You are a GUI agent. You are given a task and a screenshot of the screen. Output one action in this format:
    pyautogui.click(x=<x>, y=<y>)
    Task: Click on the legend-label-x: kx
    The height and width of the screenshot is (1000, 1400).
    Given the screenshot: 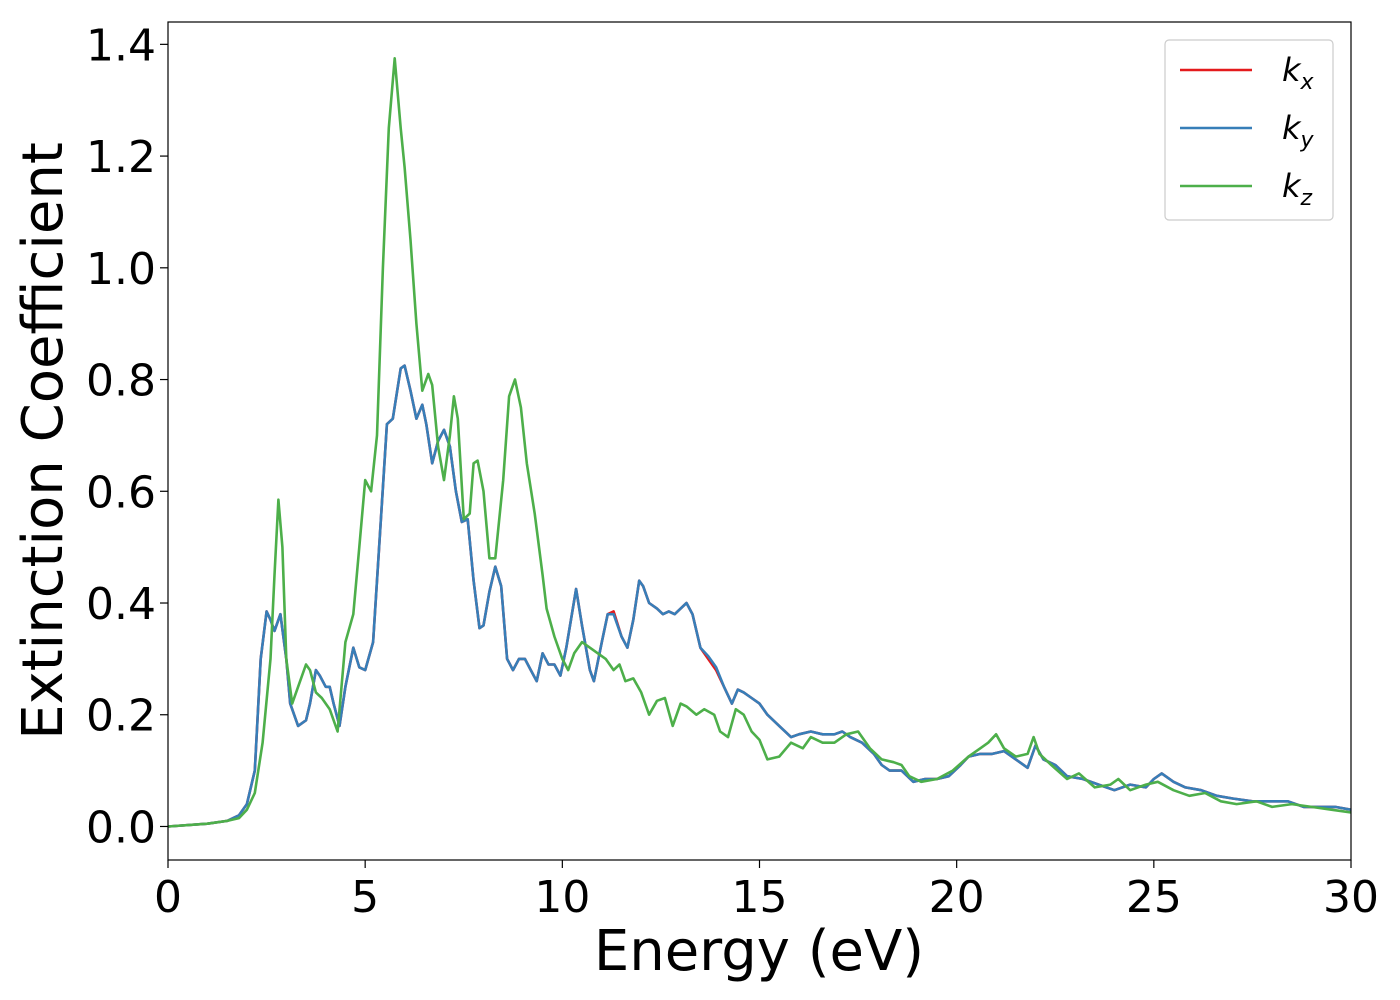 What is the action you would take?
    pyautogui.click(x=1298, y=73)
    